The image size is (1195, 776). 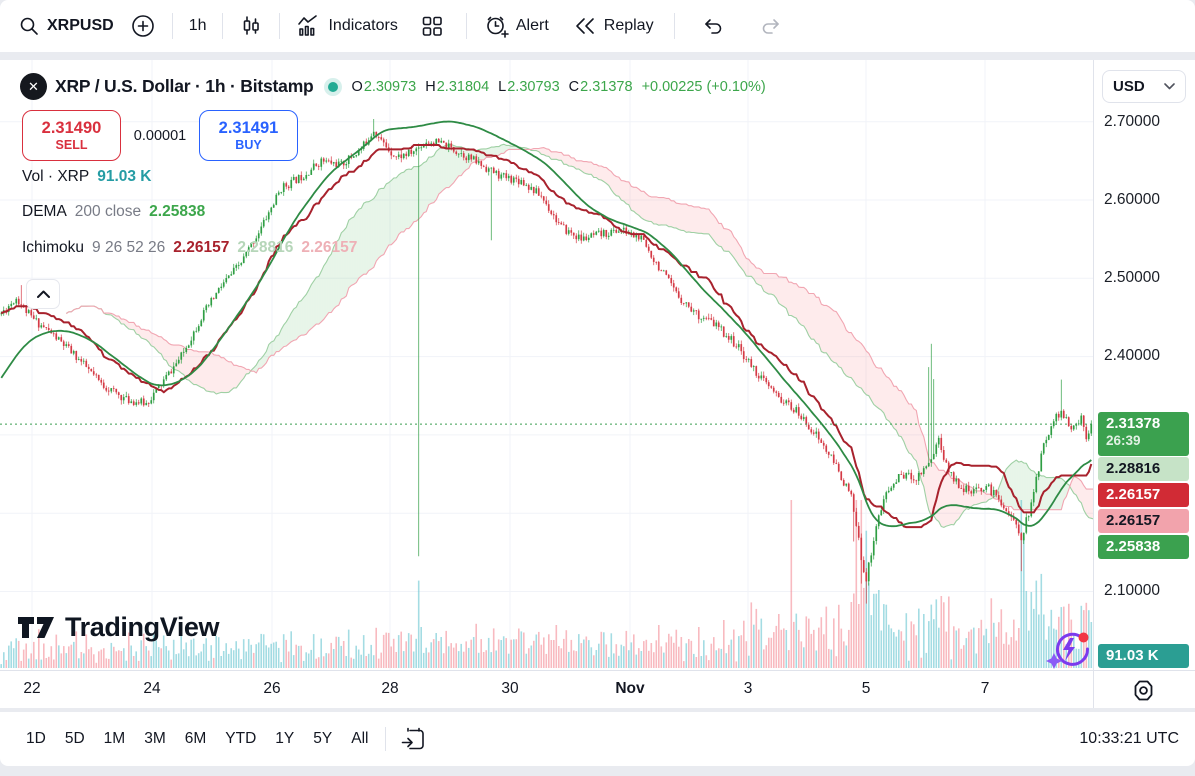 I want to click on range-button-3m: 3M, so click(x=155, y=739).